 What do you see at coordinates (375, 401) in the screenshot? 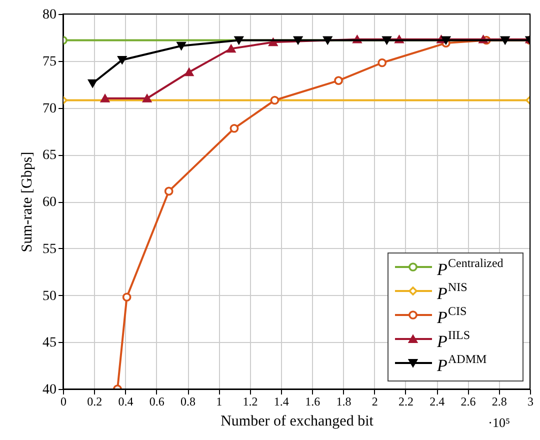
I see `x-tick-label: 2` at bounding box center [375, 401].